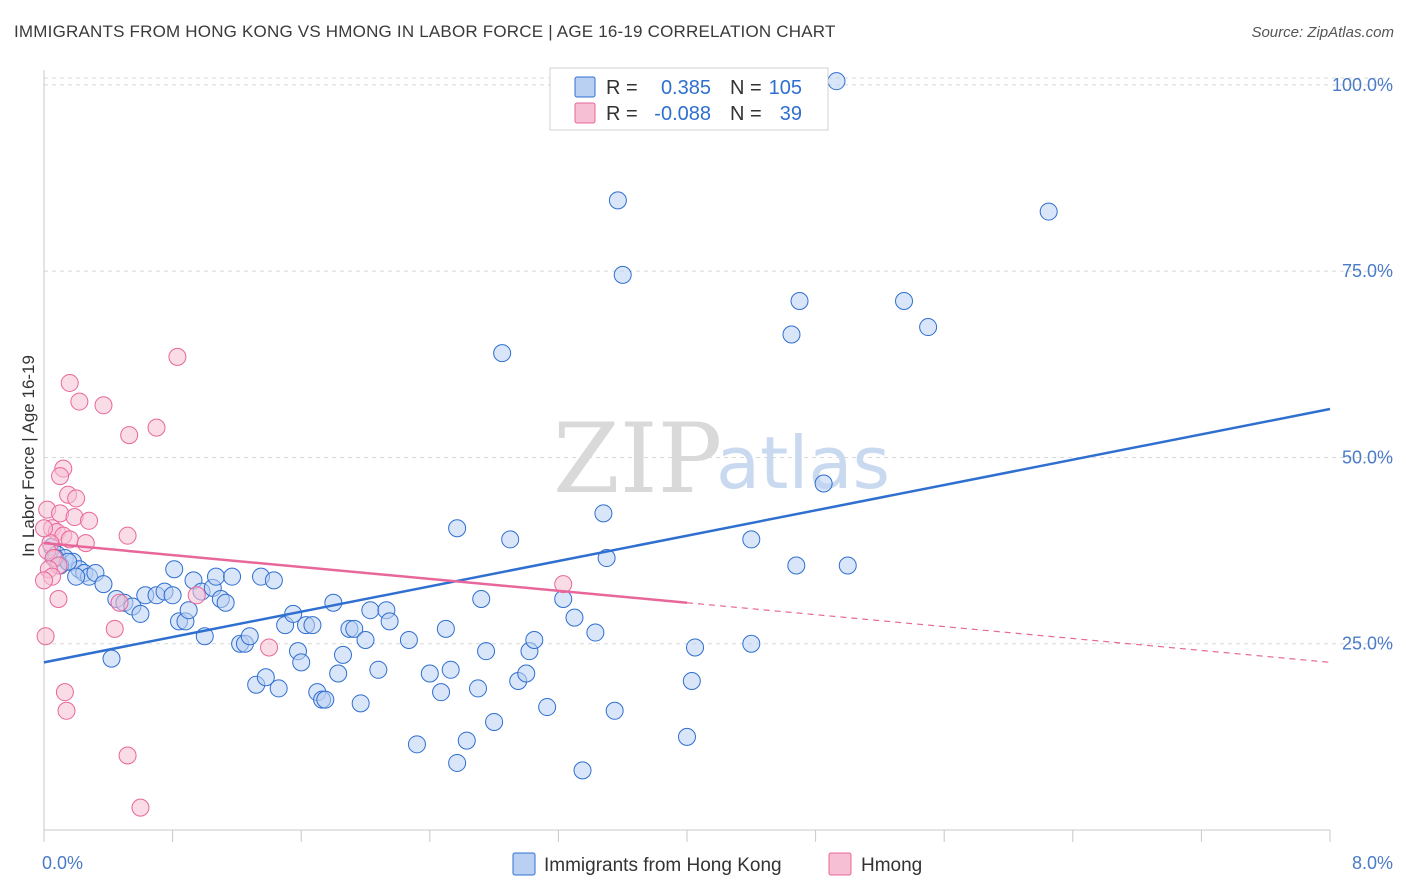 Image resolution: width=1406 pixels, height=892 pixels. Describe the element at coordinates (803, 463) in the screenshot. I see `watermark-atlas: atlas` at that location.